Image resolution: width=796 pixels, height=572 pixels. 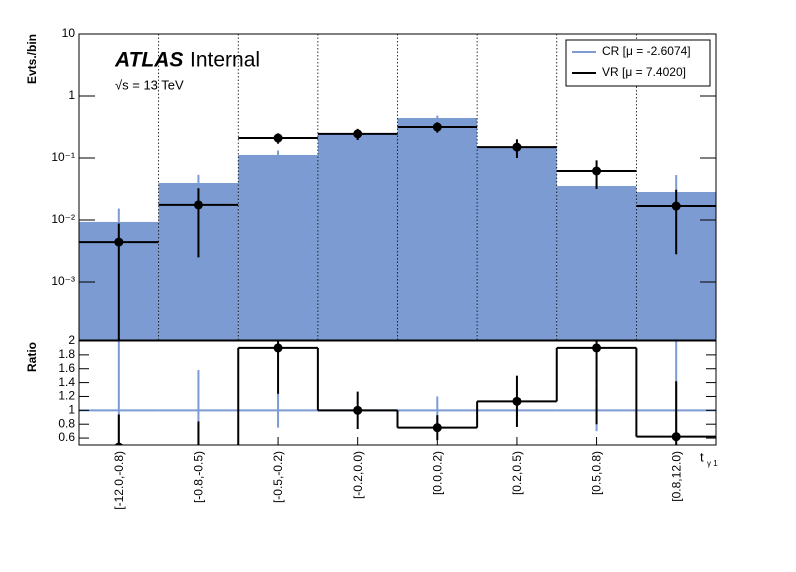 I want to click on x-axis-label: t, so click(x=702, y=456).